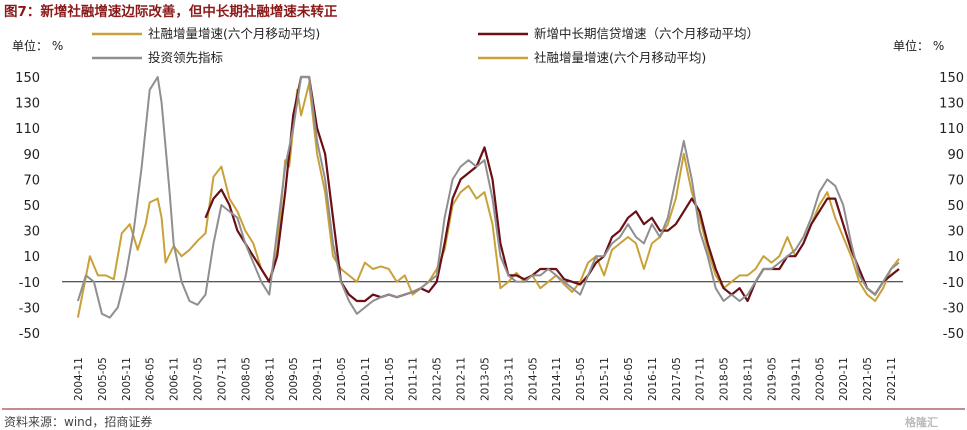  I want to click on y-tick-label-right: 10, so click(955, 257).